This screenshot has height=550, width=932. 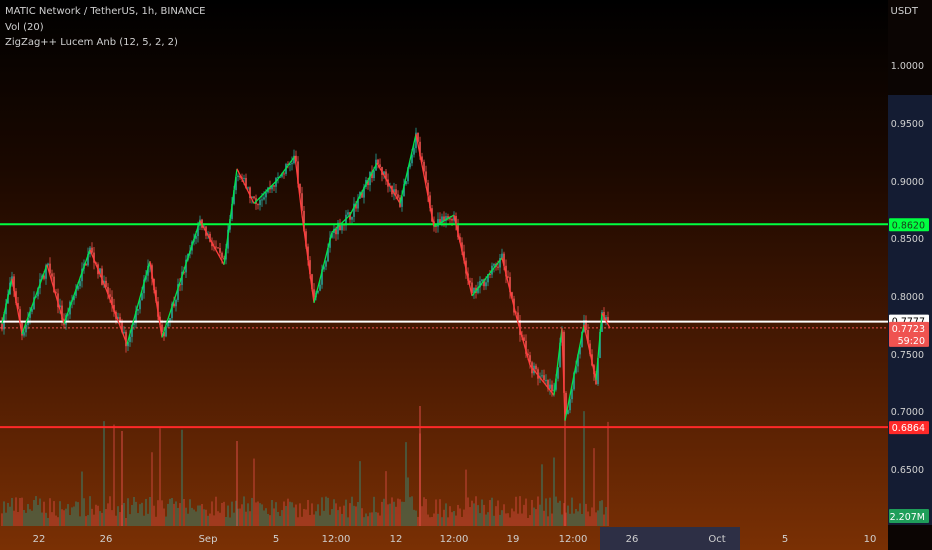 I want to click on volume-legend: Vol (20), so click(x=24, y=27).